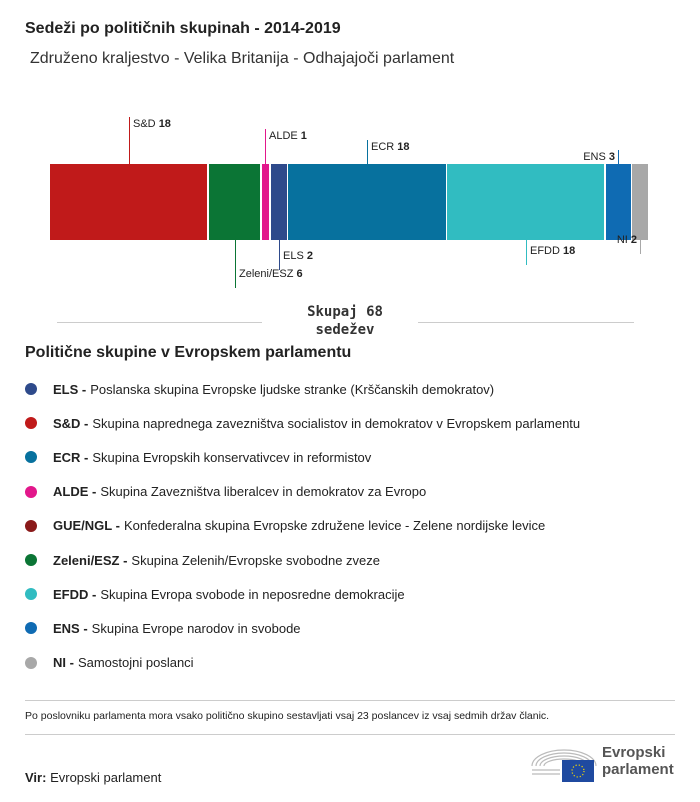  I want to click on legend-item: ENS - Skupina Evrope narodov in svobode, so click(302, 628).